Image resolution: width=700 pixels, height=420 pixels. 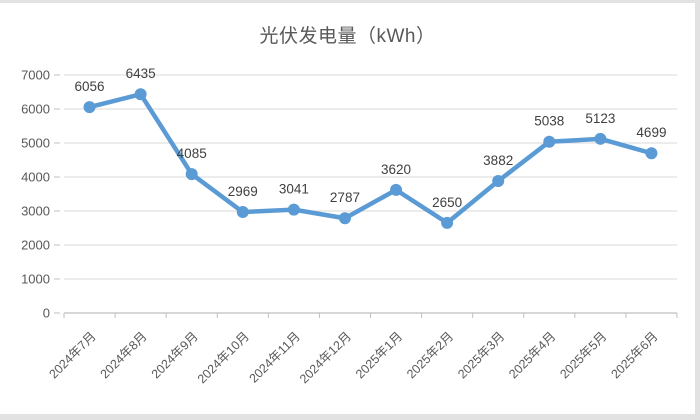 I want to click on x-tick-label: 2025年1月, so click(x=379, y=355).